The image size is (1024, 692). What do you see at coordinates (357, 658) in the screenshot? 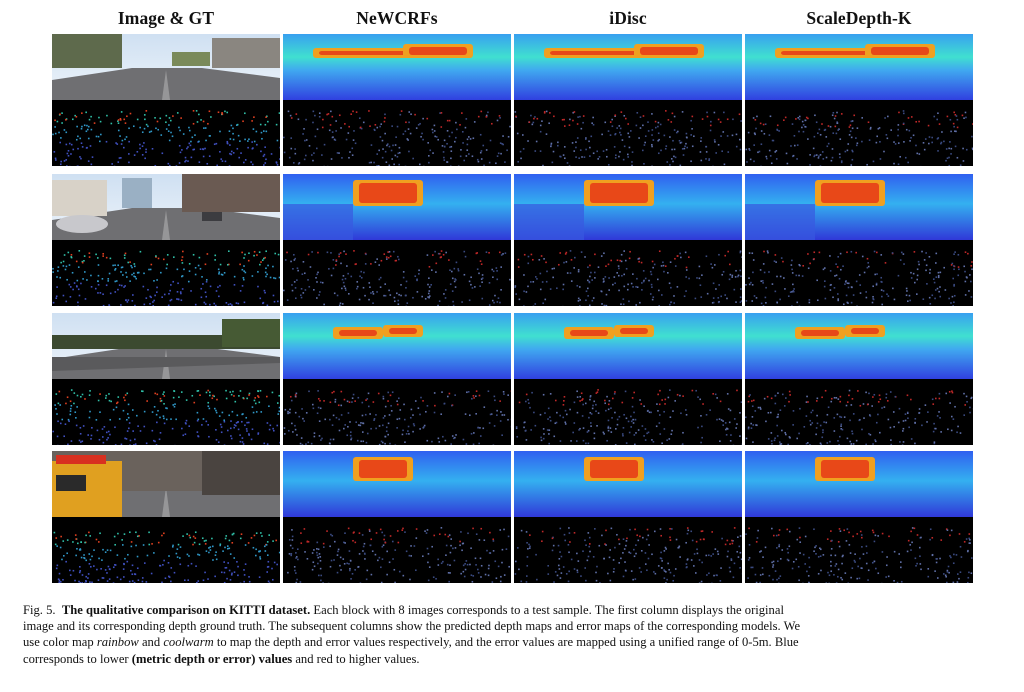
I see `caption-text-4b: and red to higher values.` at bounding box center [357, 658].